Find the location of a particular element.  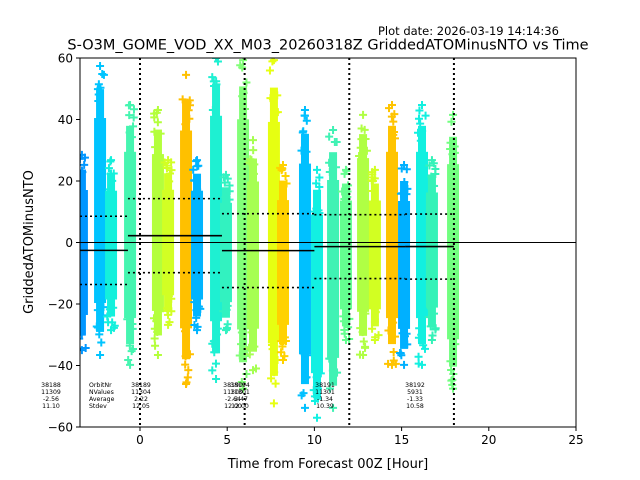

y-tick-label: 40 is located at coordinates (65, 120).